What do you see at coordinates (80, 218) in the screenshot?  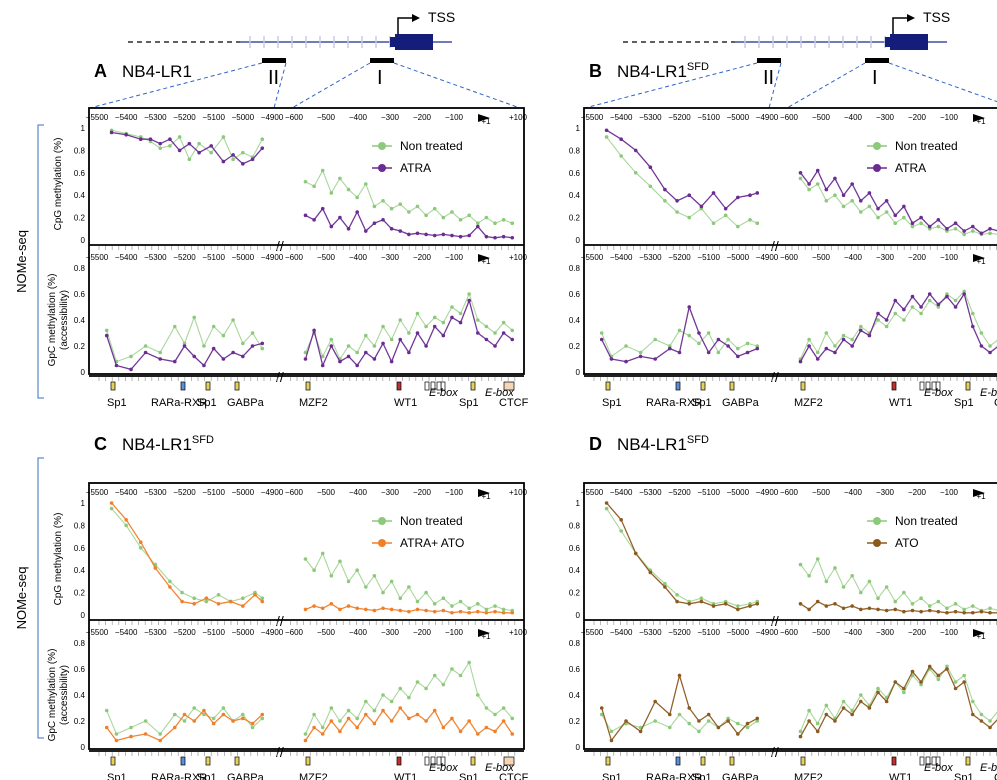 I see `y-tick-label: 0.2` at bounding box center [80, 218].